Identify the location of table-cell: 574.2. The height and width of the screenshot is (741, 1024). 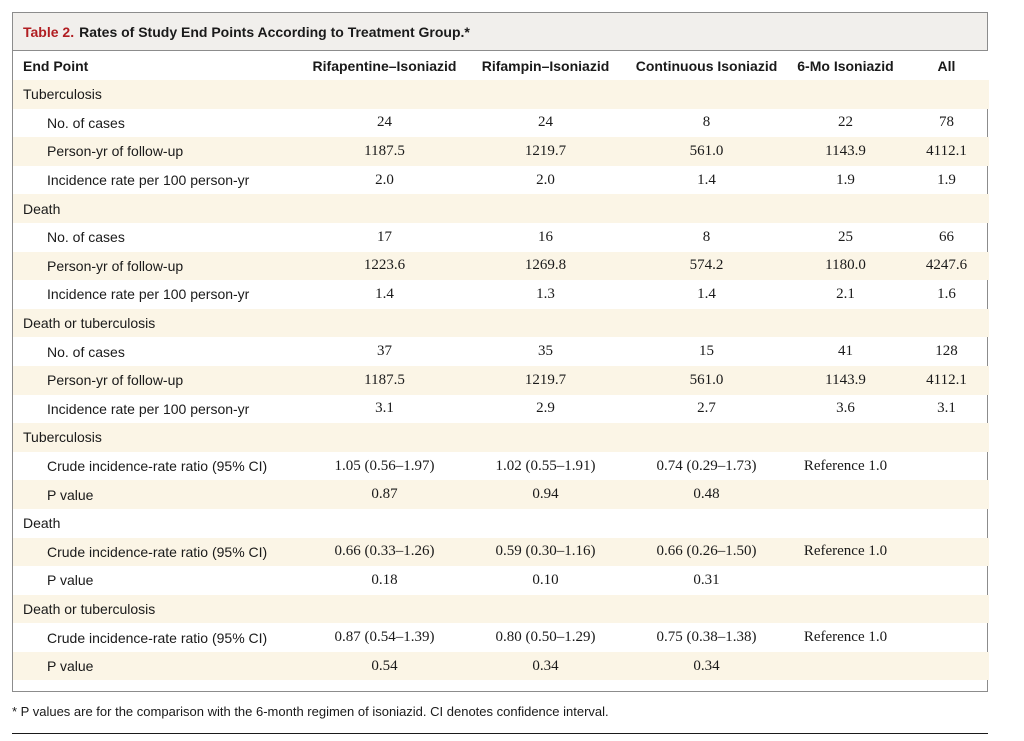
(706, 266).